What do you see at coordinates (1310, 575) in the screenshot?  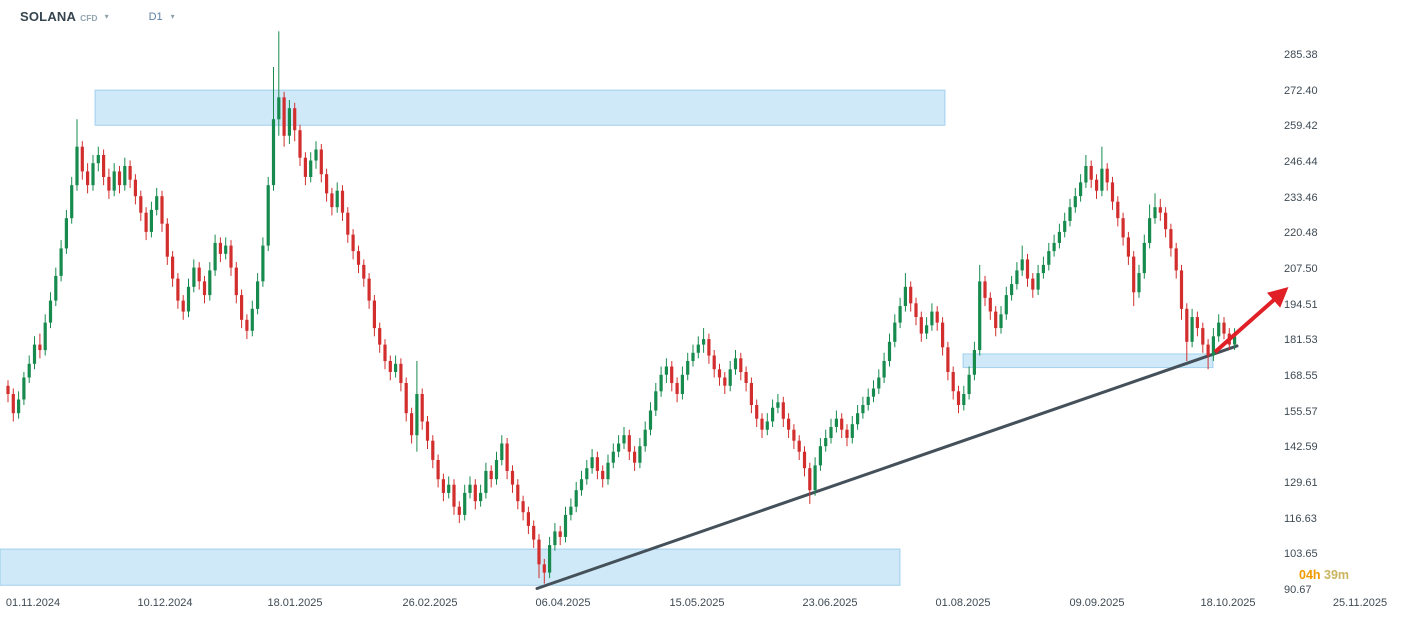 I see `countdown-hours: 04h` at bounding box center [1310, 575].